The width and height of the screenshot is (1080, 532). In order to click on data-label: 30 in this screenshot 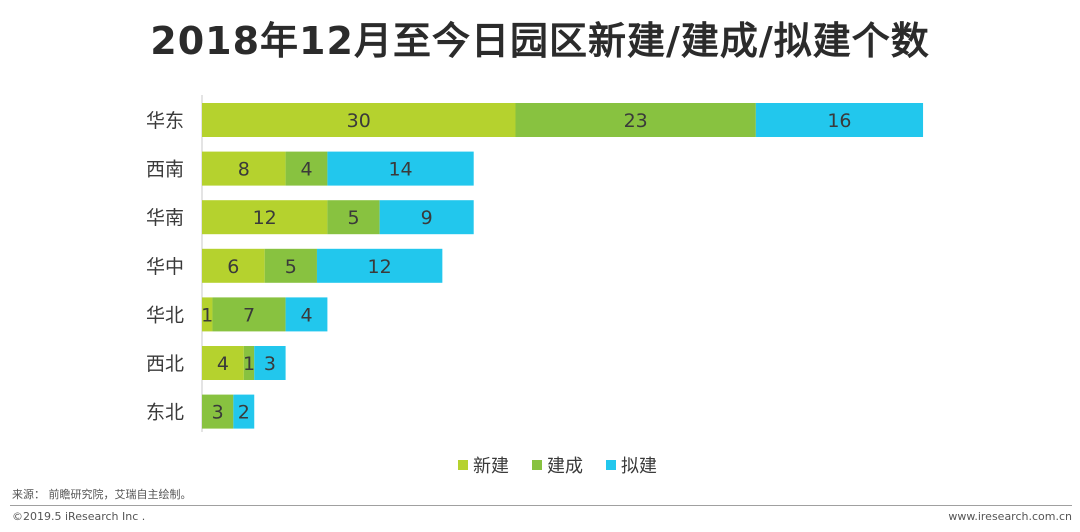, I will do `click(359, 121)`.